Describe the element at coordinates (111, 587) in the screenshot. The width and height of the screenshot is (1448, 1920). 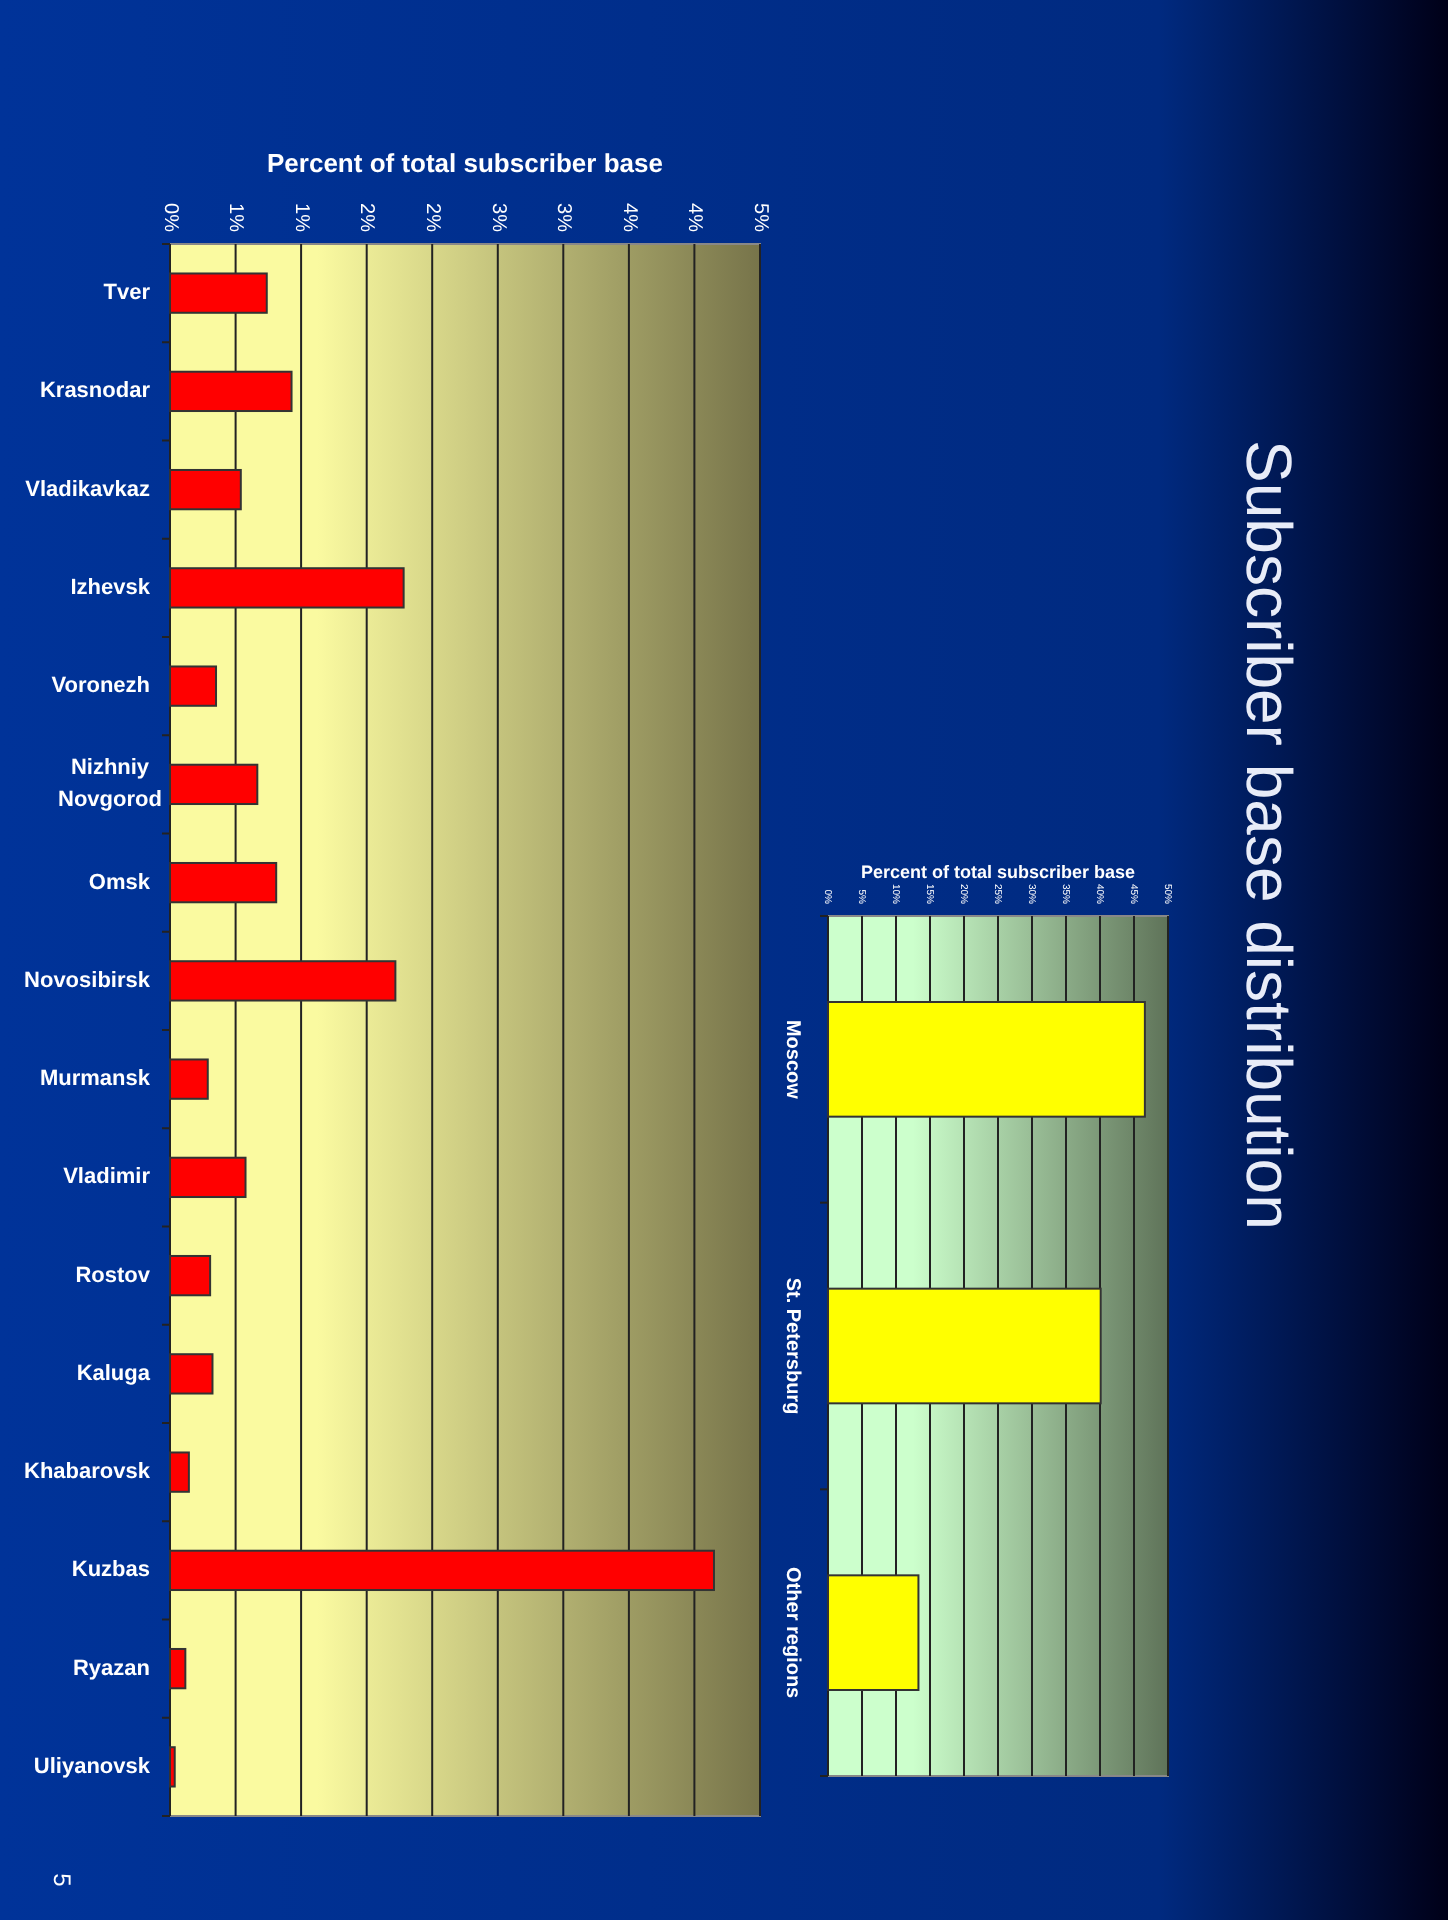
I see `y-tick-label: Izhevsk` at that location.